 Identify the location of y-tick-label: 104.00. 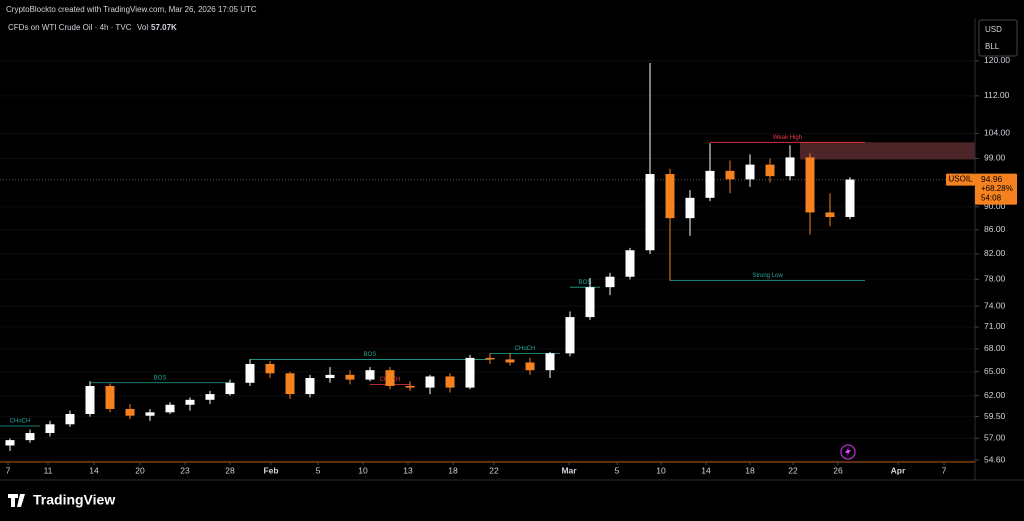
(997, 133).